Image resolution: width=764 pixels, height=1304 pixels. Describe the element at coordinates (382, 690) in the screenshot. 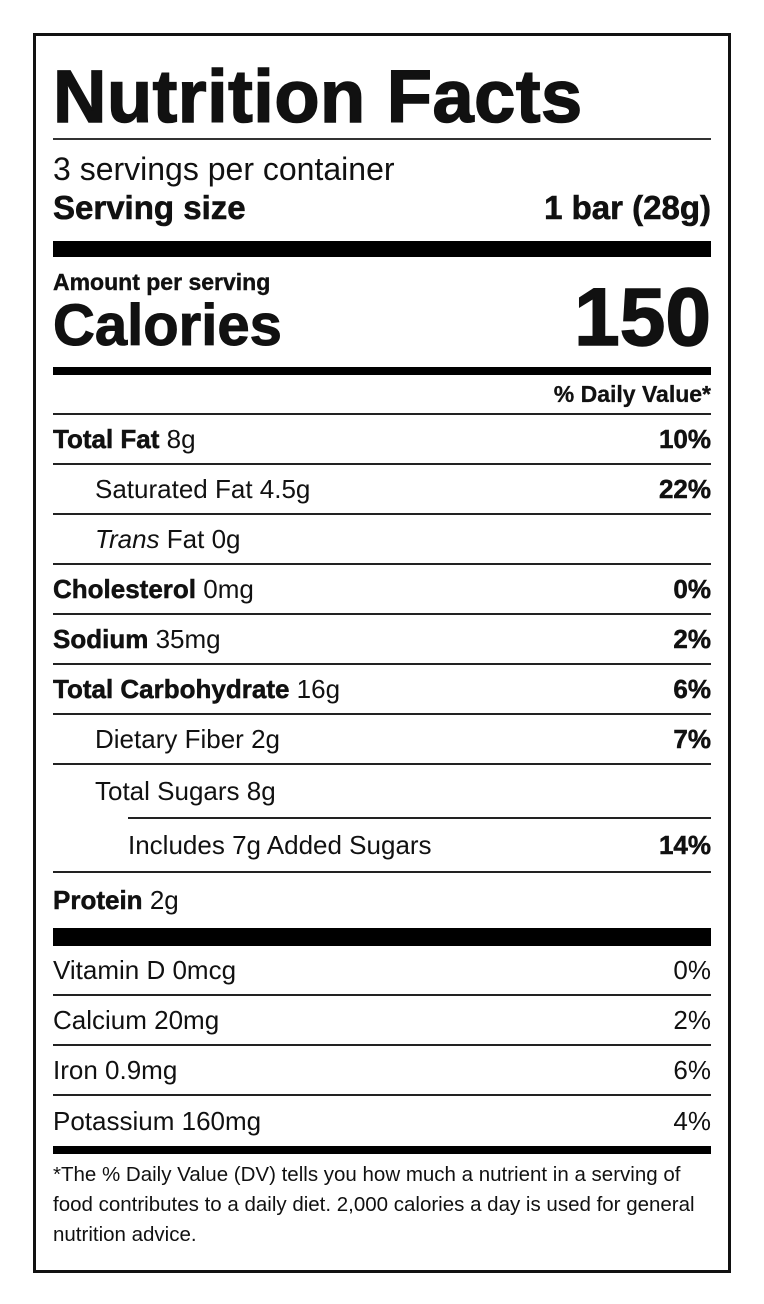

I see `nutrient-row-total-carbohydrate: Total Carbohydrate 16g 6%` at that location.